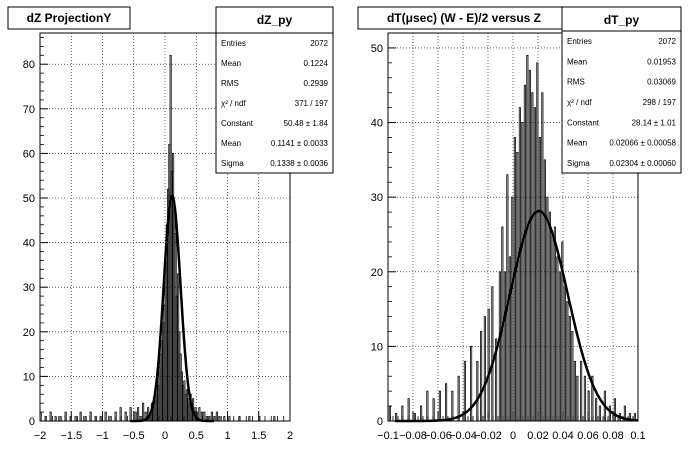 The width and height of the screenshot is (696, 472). I want to click on x-tick-label: 0.04, so click(562, 436).